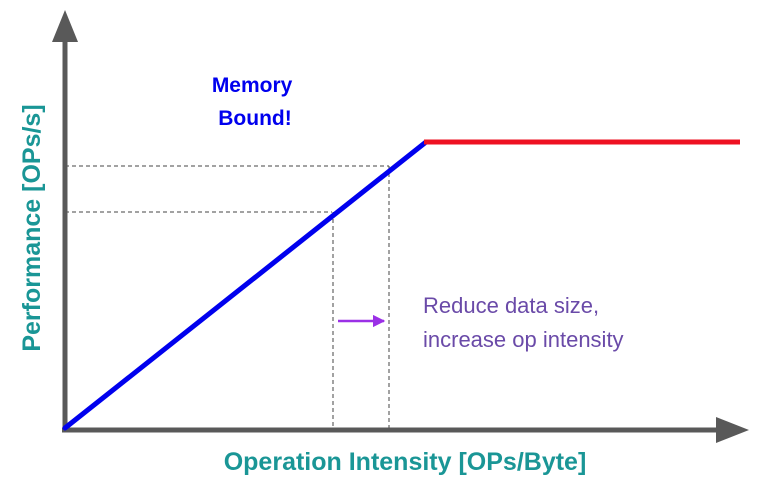 The width and height of the screenshot is (757, 491). I want to click on optimization-annotation: Reduce data size, increase op intensity, so click(523, 322).